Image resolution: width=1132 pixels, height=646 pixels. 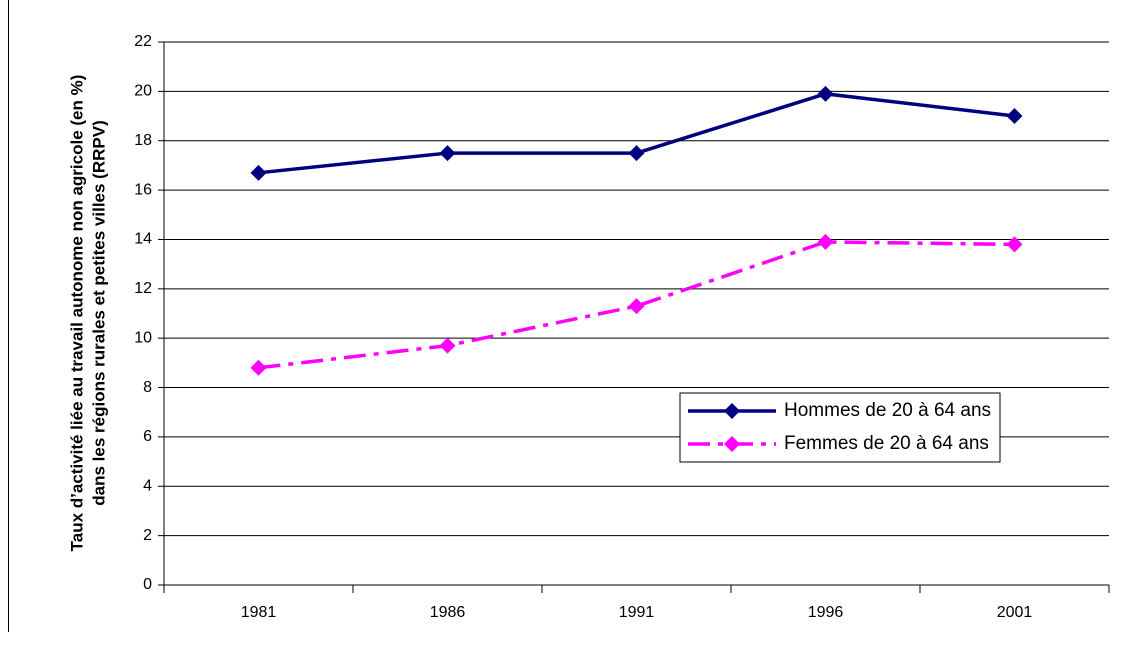 What do you see at coordinates (1015, 612) in the screenshot?
I see `x-tick-label: 2001` at bounding box center [1015, 612].